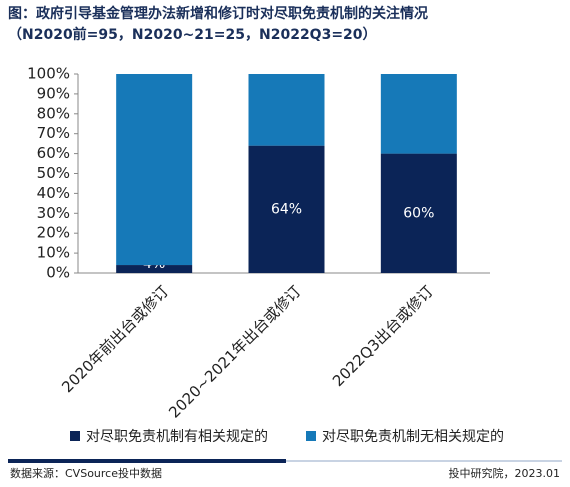 The image size is (570, 487). What do you see at coordinates (58, 273) in the screenshot?
I see `y-tick-label: 0%` at bounding box center [58, 273].